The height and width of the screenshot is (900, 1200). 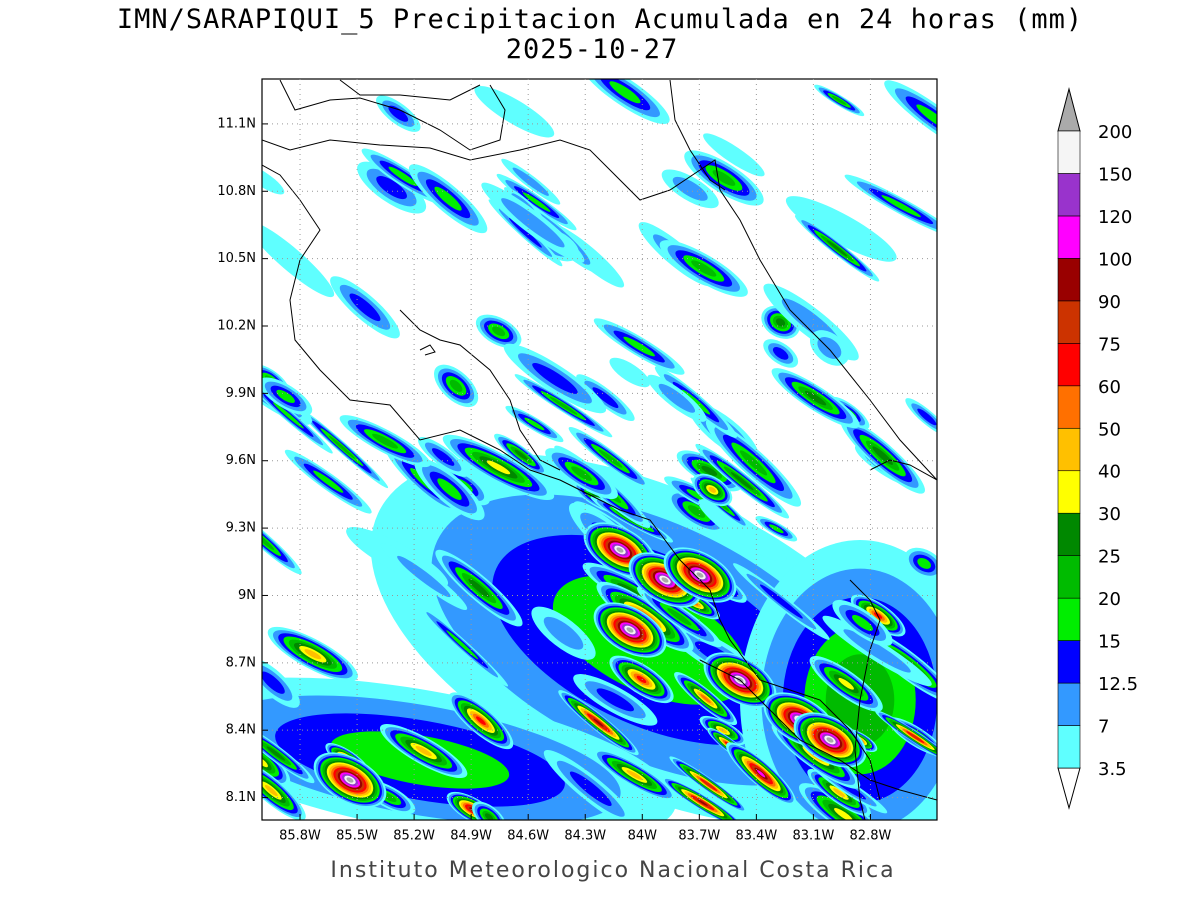 I want to click on lat-tick-label: 9.6N, so click(x=241, y=460).